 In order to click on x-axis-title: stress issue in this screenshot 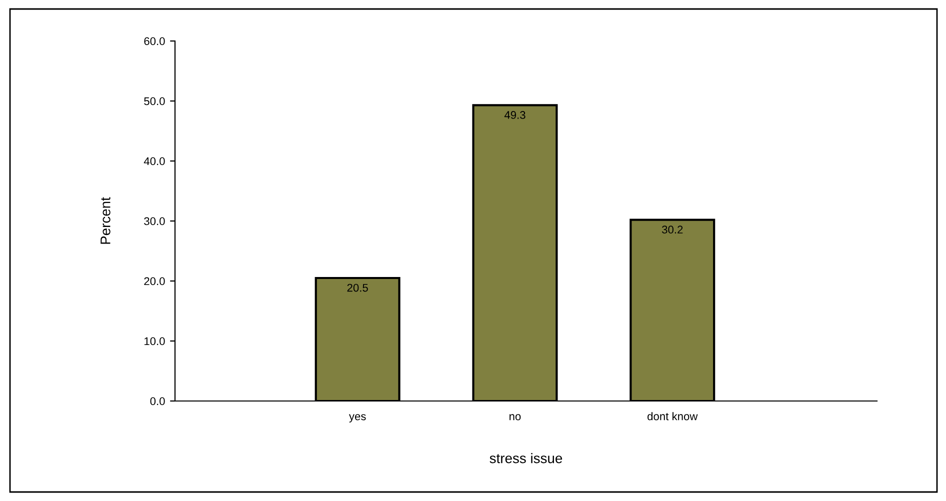, I will do `click(526, 458)`.